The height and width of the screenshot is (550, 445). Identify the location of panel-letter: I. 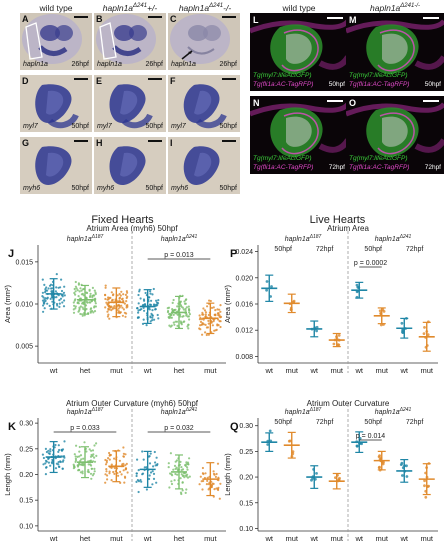
(171, 143).